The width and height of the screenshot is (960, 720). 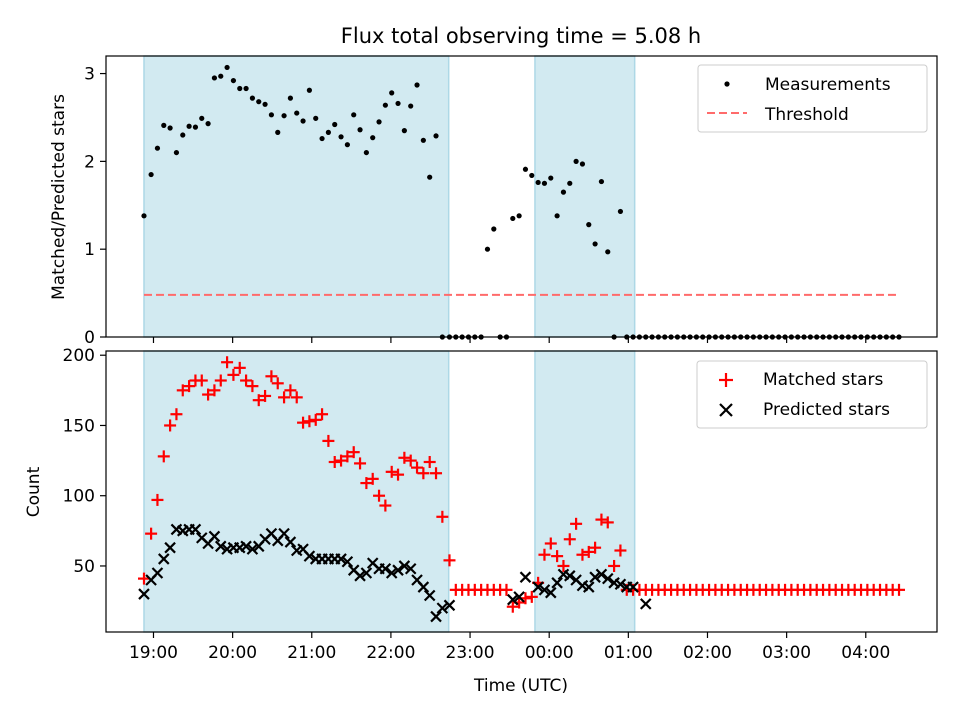 What do you see at coordinates (311, 653) in the screenshot?
I see `x-tick-label: 21:00` at bounding box center [311, 653].